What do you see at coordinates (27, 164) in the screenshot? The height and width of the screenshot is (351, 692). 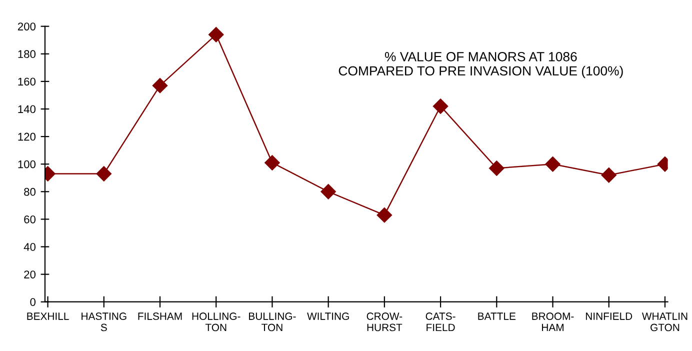 I see `y-tick-label: 100` at bounding box center [27, 164].